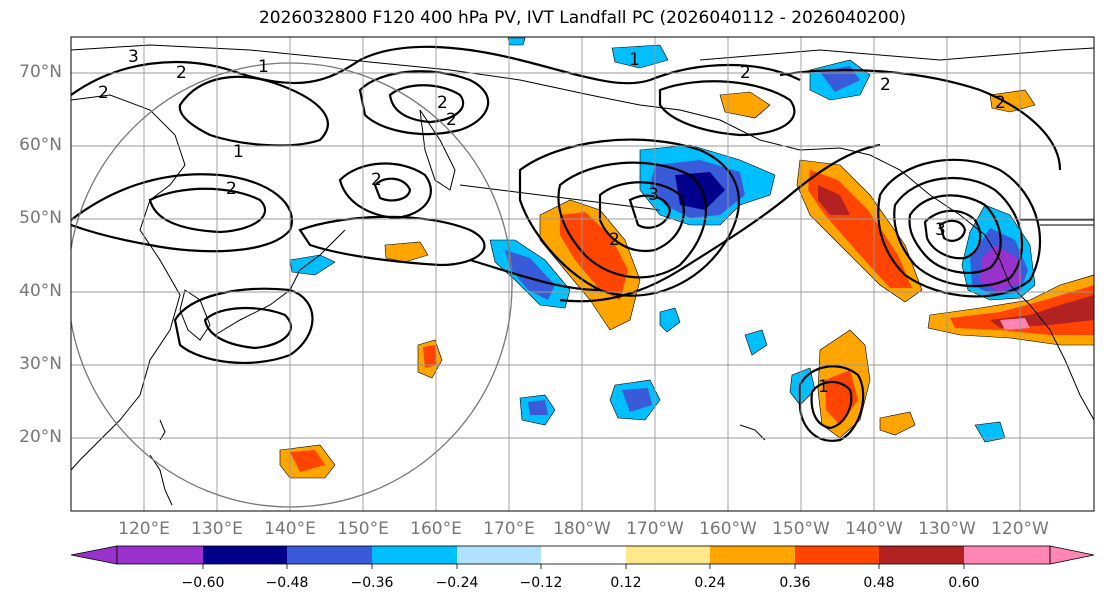  I want to click on contour-hawaii-low, so click(831, 403).